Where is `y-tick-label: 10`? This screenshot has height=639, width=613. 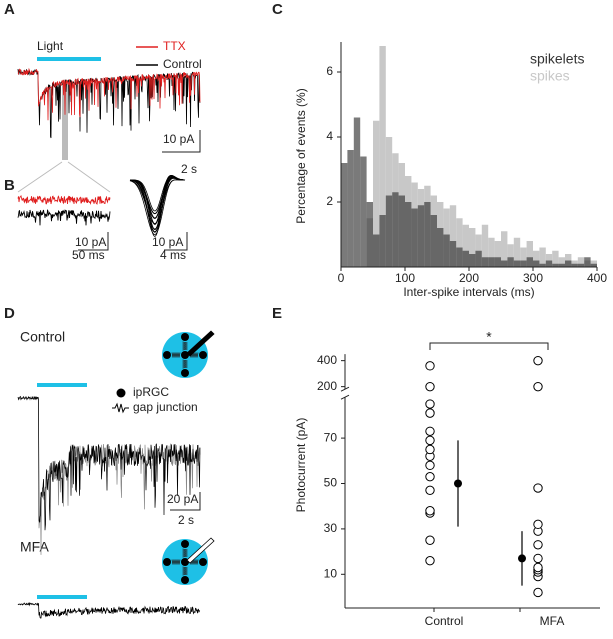
y-tick-label: 10 is located at coordinates (331, 573).